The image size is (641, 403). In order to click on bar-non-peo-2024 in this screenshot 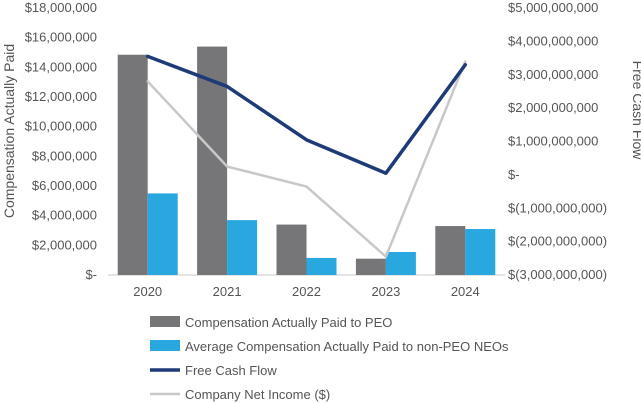, I will do `click(480, 252)`.